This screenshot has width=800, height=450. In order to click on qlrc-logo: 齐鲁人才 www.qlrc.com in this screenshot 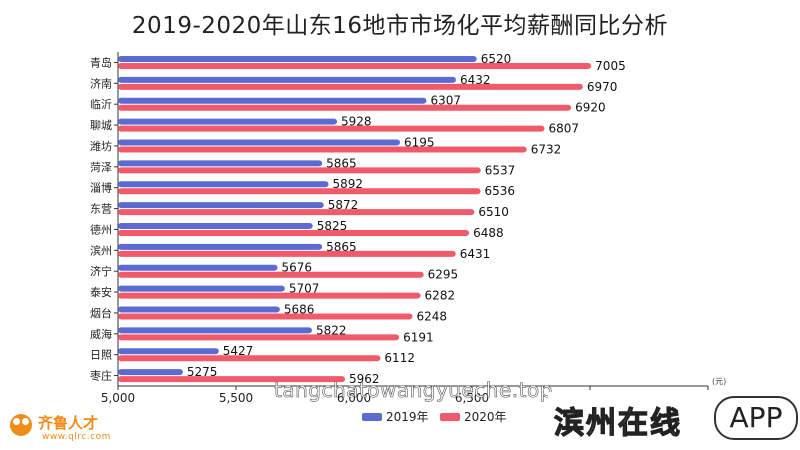, I will do `click(73, 428)`.